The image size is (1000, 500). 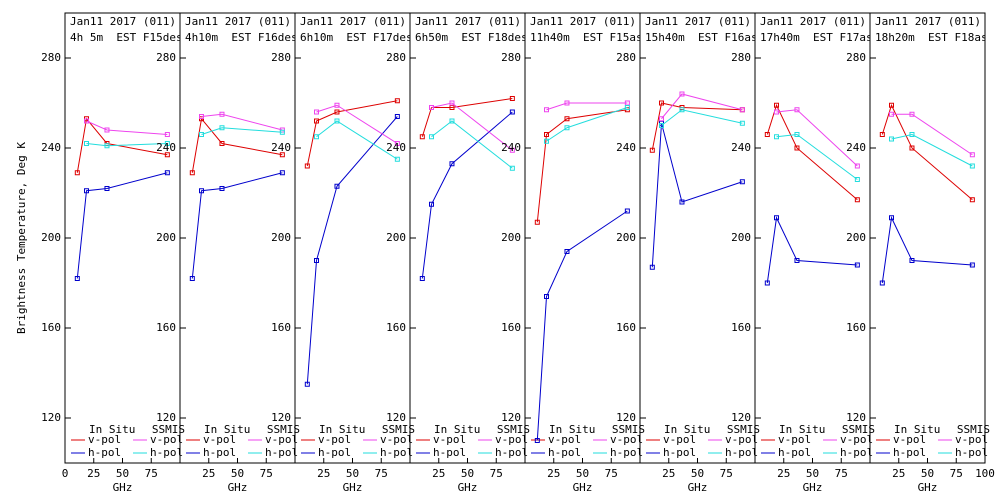 I want to click on panel: Jan11 2017 (011) 17h40m EST F17asc, so click(x=815, y=29).